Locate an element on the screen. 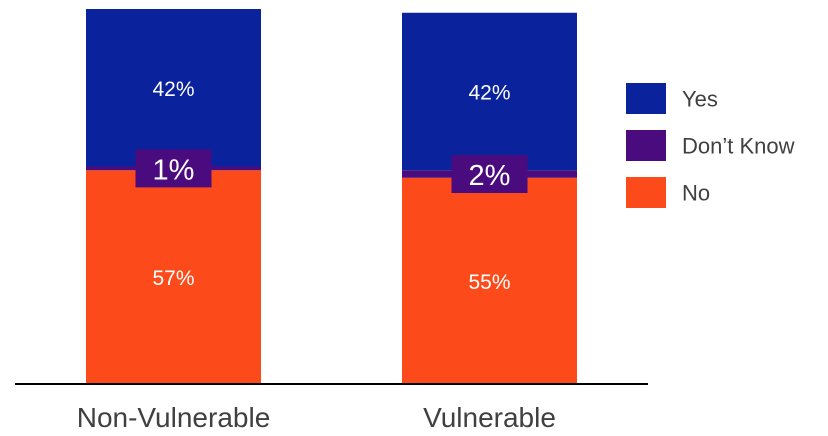 The width and height of the screenshot is (828, 436). category-label-non-vulnerable: Non-Vulnerable is located at coordinates (174, 417).